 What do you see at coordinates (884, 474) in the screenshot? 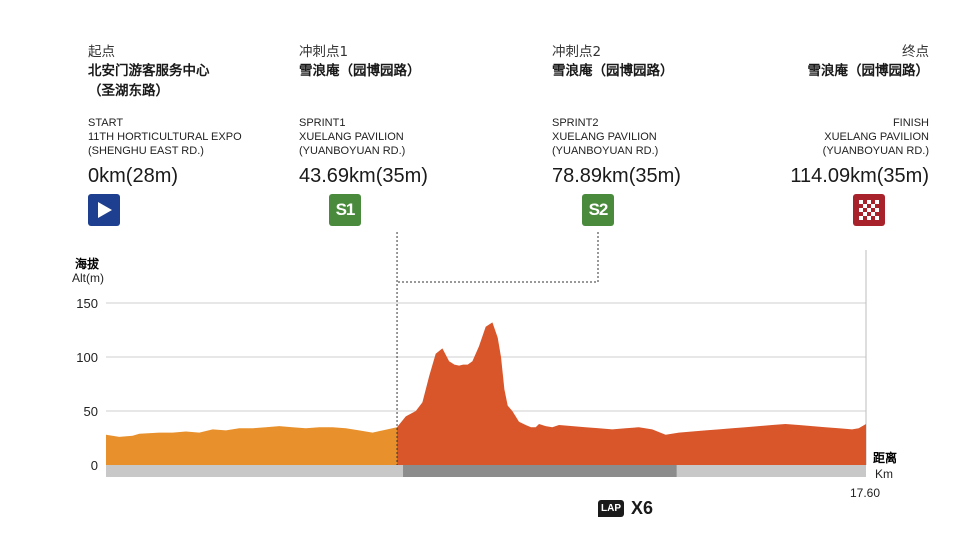
I see `x-axis-label: Km` at bounding box center [884, 474].